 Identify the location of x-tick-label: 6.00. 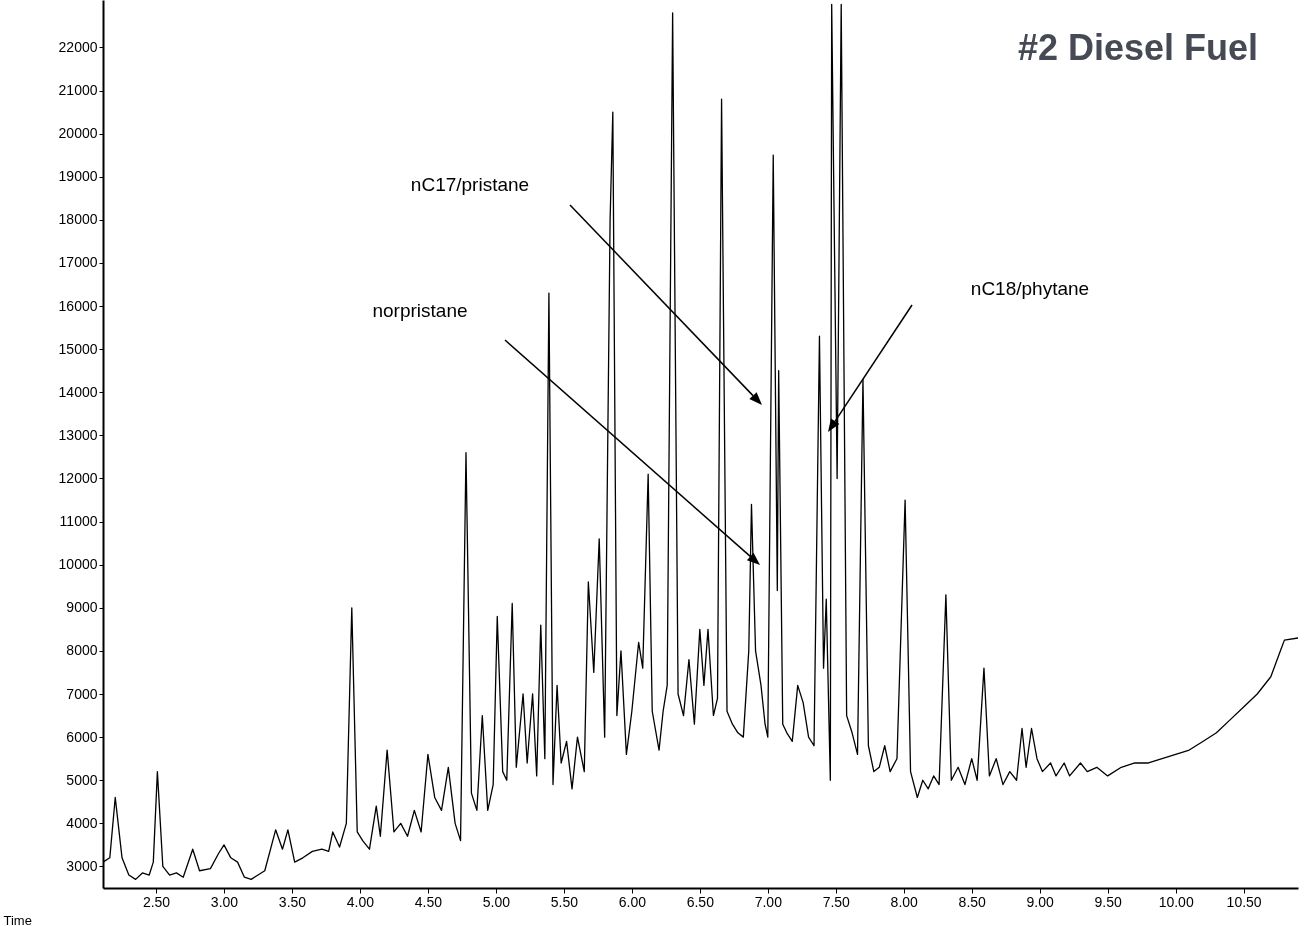
(632, 901).